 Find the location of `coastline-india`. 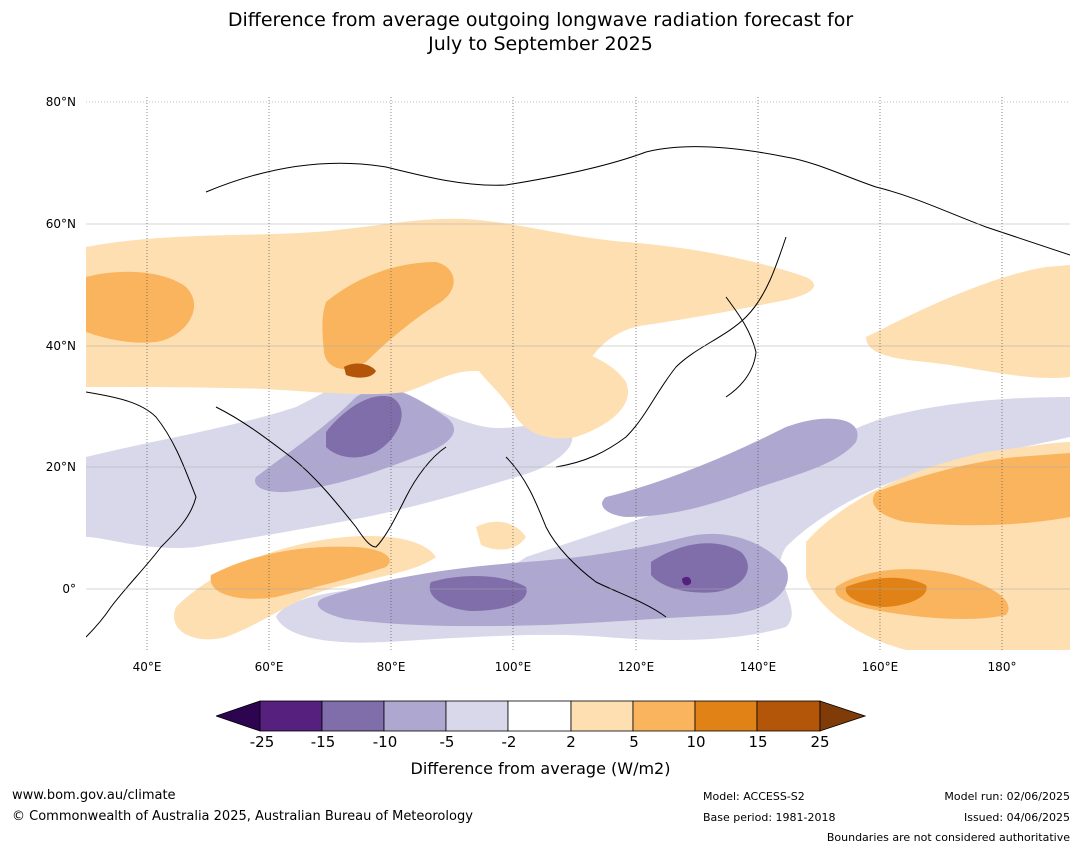

coastline-india is located at coordinates (331, 477).